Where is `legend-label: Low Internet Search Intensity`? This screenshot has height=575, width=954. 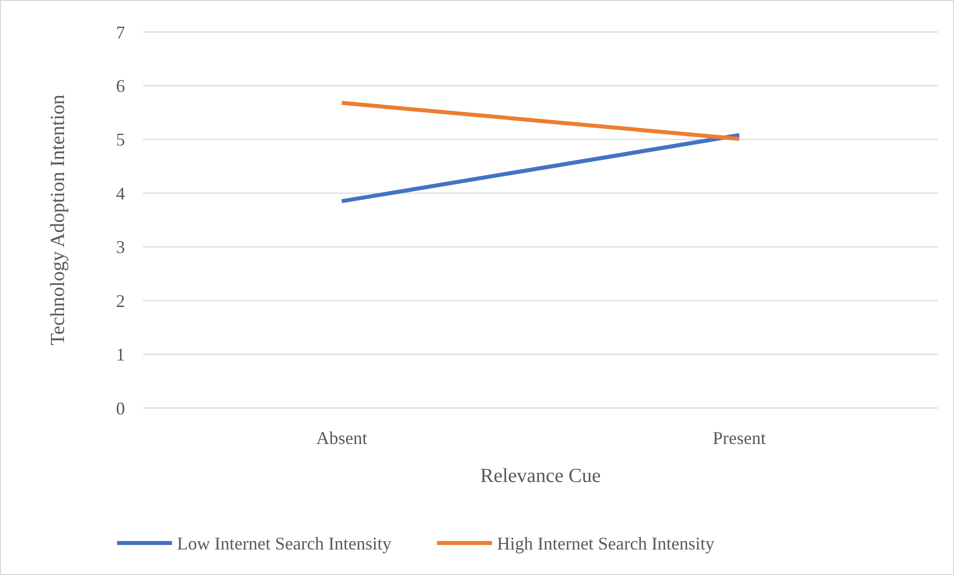 legend-label: Low Internet Search Intensity is located at coordinates (284, 543).